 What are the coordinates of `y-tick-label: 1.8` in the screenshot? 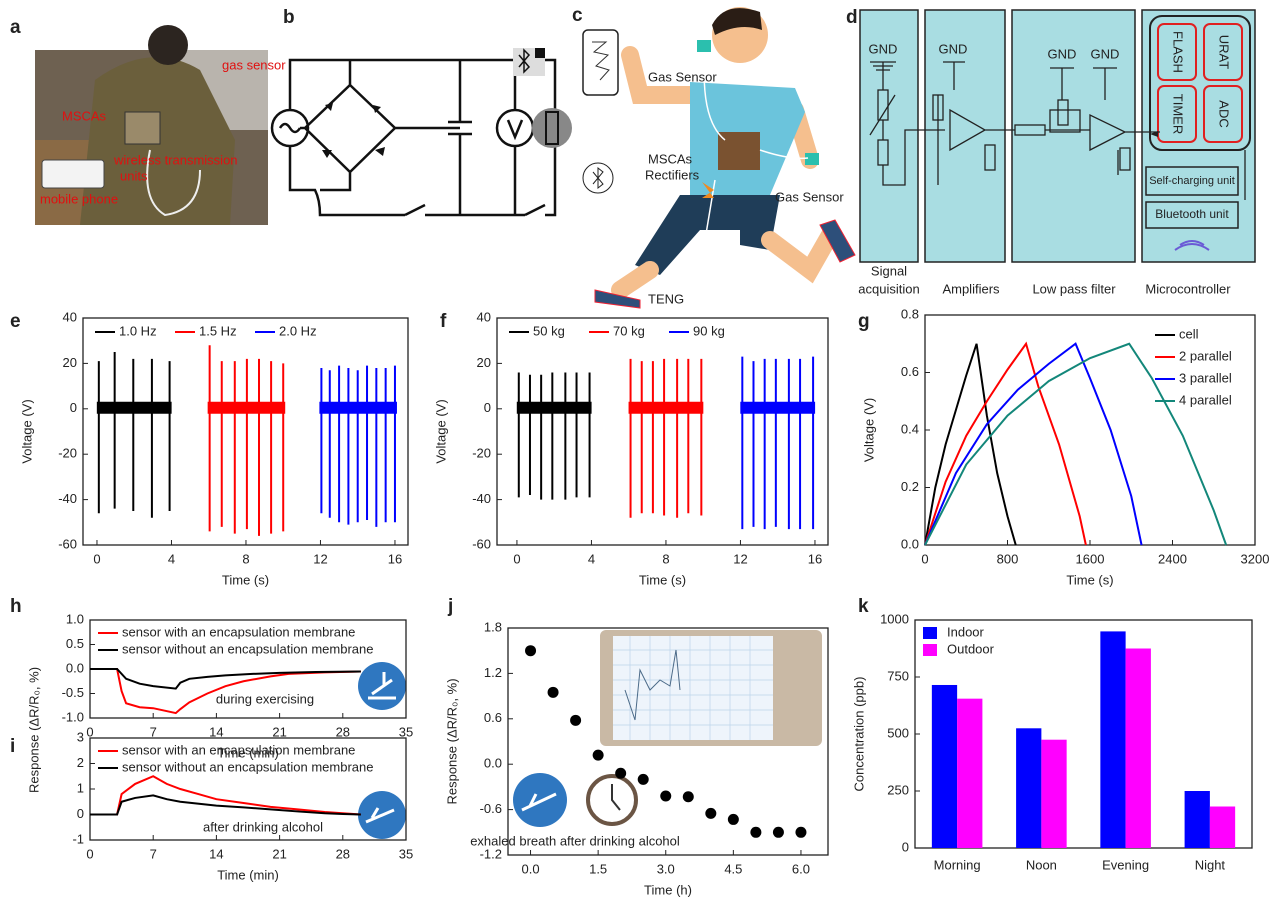 It's located at (493, 626).